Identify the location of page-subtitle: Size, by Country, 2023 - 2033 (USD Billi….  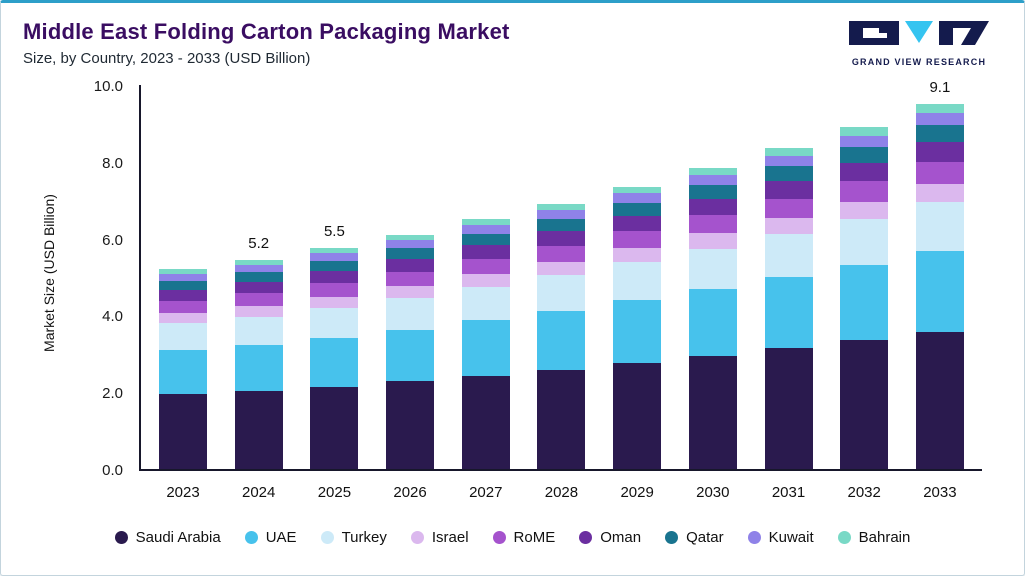
(167, 58).